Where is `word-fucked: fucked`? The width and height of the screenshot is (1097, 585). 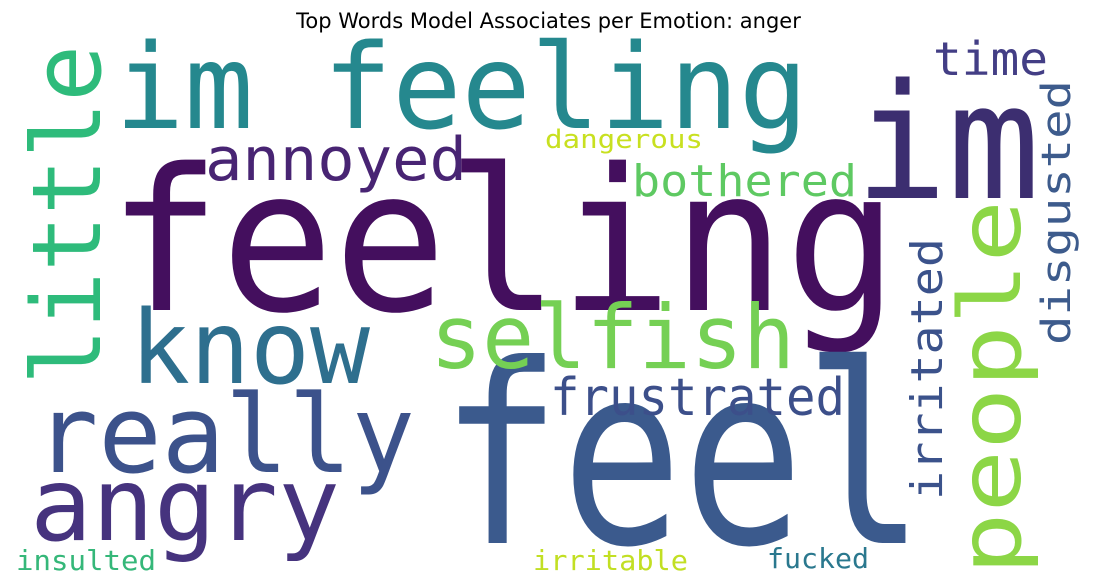 word-fucked: fucked is located at coordinates (818, 558).